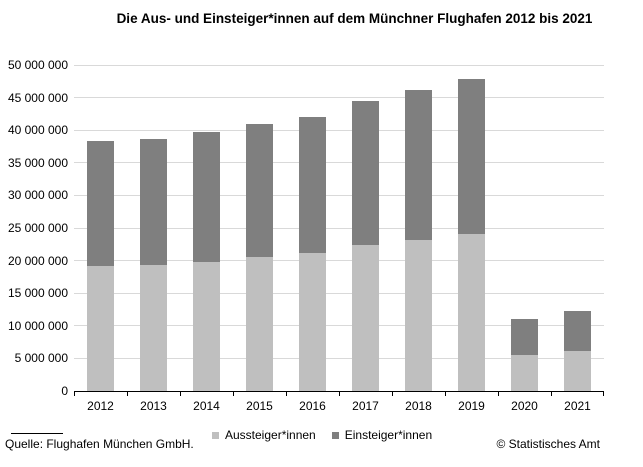  I want to click on y-axis-tick-label: 0, so click(64, 391).